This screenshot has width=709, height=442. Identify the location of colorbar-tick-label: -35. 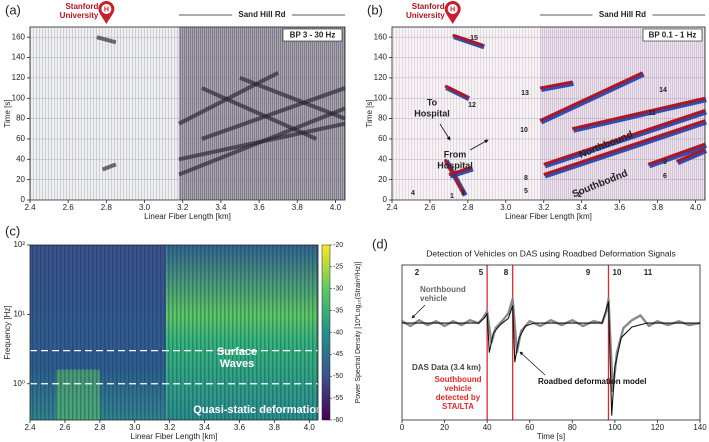
(338, 310).